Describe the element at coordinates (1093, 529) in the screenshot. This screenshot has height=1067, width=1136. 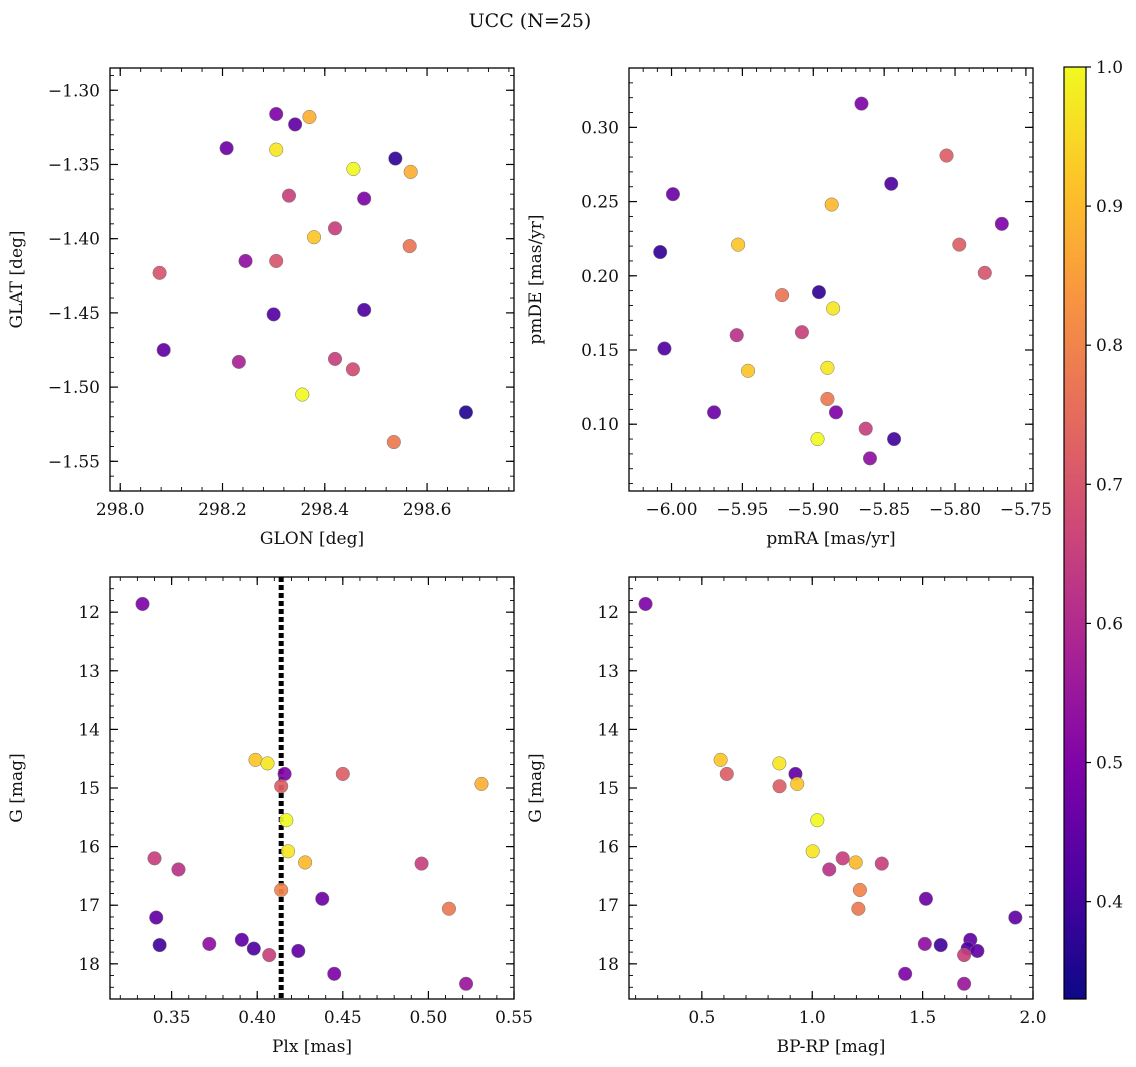
I see `colorbar: 0.4 0.5 0.6 0.7 0.8 0.9 1.0` at that location.